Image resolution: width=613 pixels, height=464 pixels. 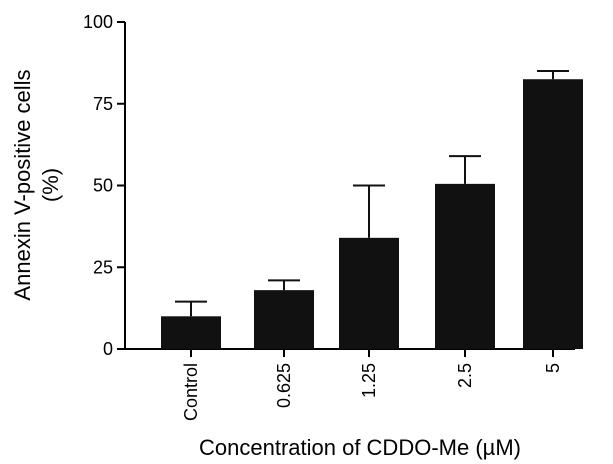 I want to click on y-axis-title-line-1: Annexin V-positive cells, so click(x=22, y=184).